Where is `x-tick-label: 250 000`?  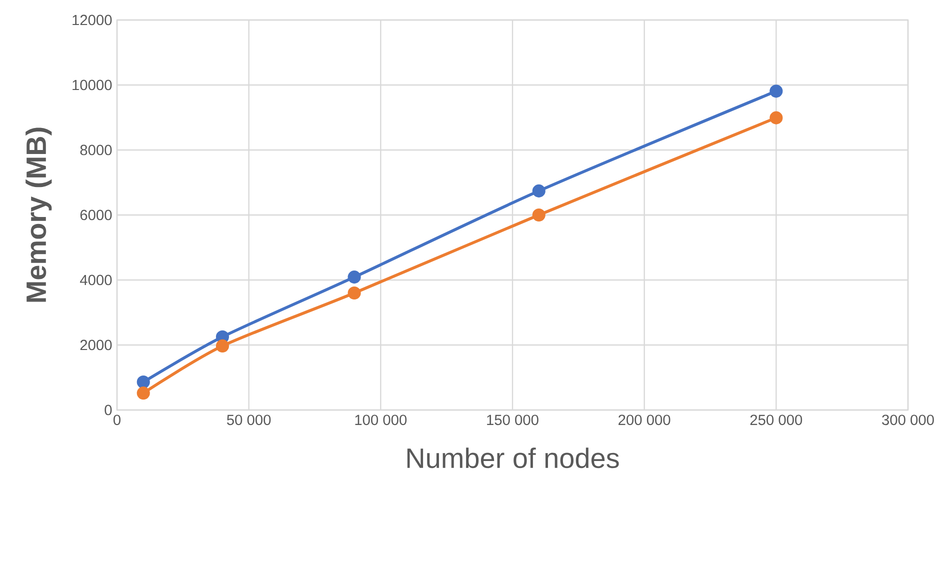
x-tick-label: 250 000 is located at coordinates (776, 420).